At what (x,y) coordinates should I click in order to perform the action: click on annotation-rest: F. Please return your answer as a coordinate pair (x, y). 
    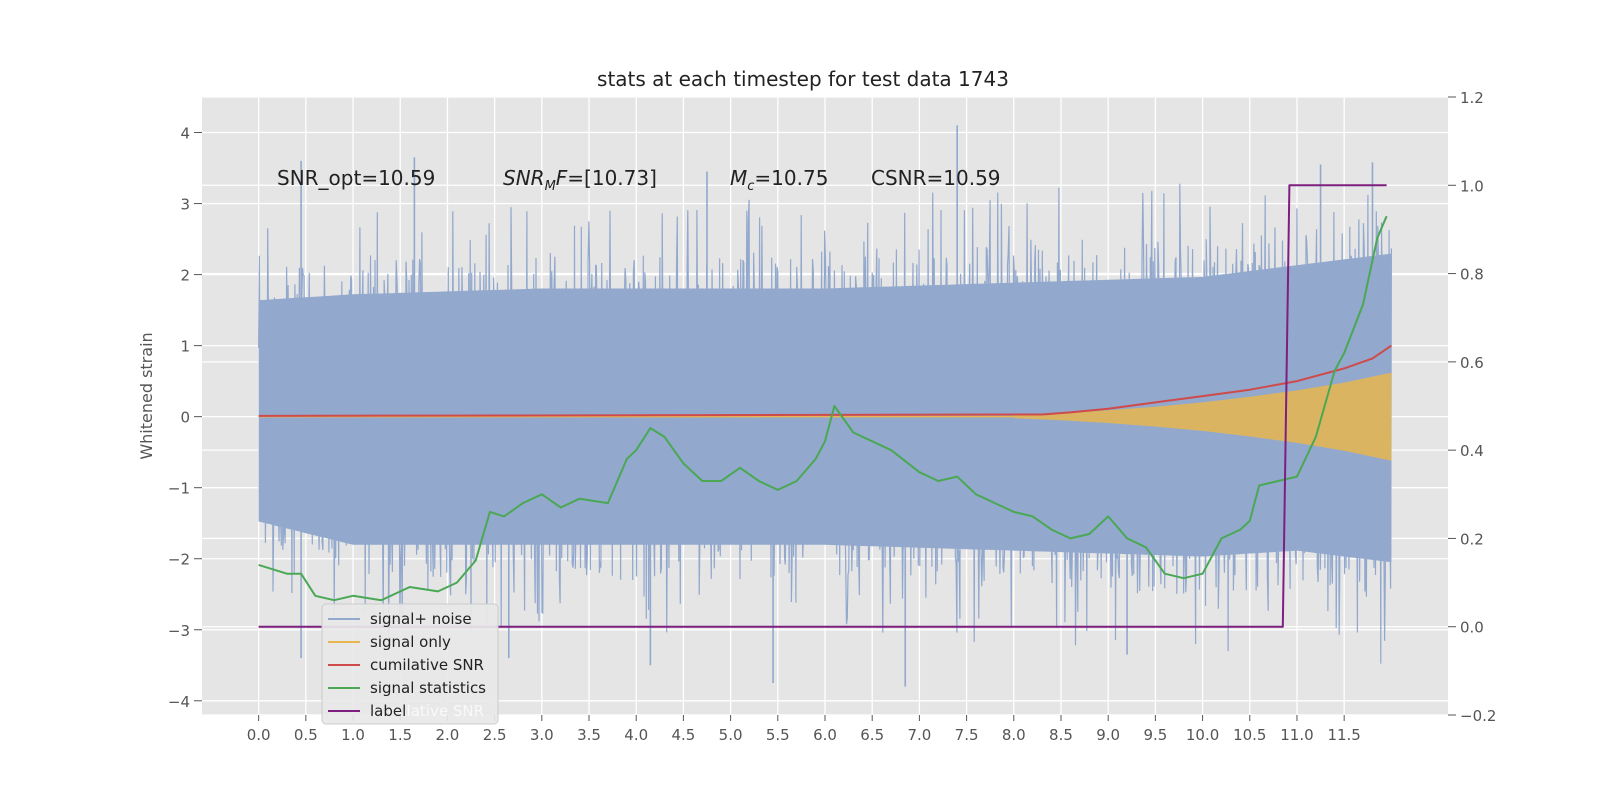
    Looking at the image, I should click on (562, 178).